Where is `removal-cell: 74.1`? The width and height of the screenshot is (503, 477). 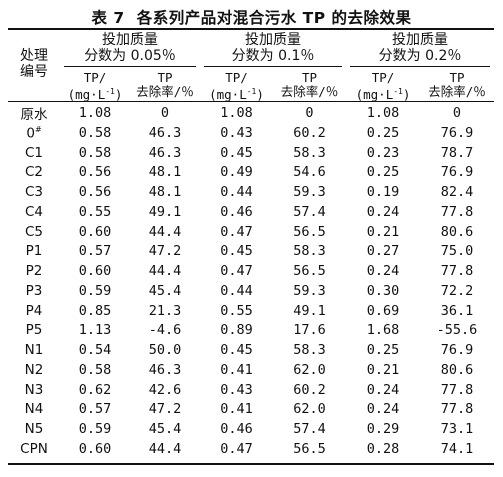 removal-cell: 74.1 is located at coordinates (457, 449).